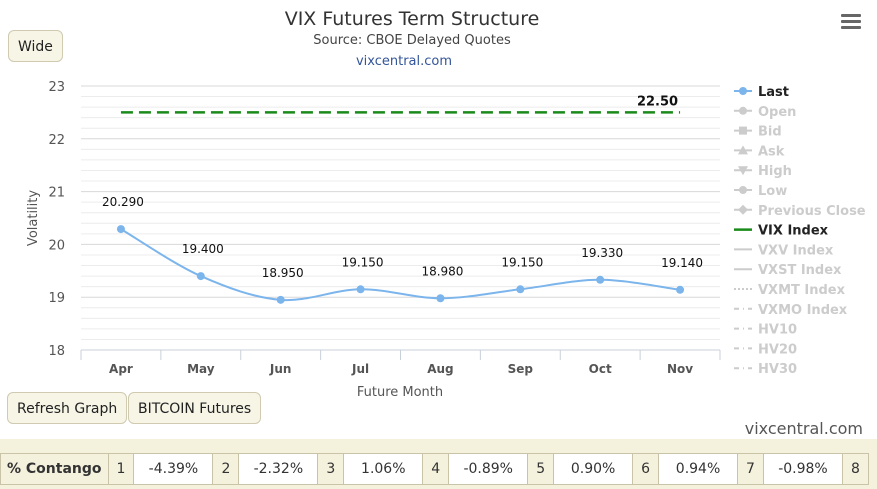 The height and width of the screenshot is (489, 877). I want to click on x-tick-label: Aug, so click(440, 369).